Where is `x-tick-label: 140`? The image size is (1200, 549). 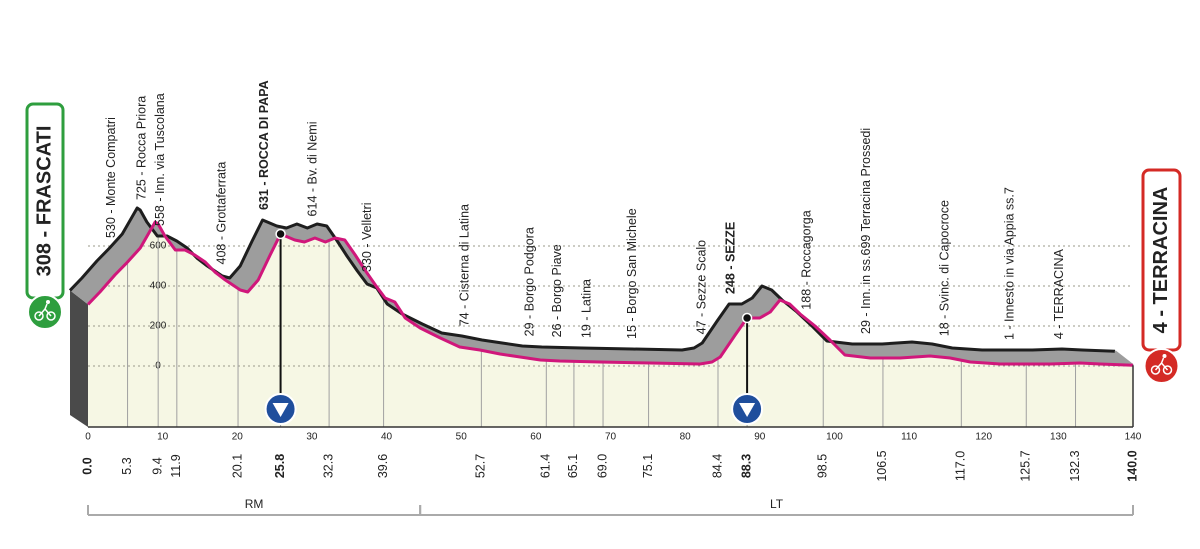 x-tick-label: 140 is located at coordinates (1133, 437).